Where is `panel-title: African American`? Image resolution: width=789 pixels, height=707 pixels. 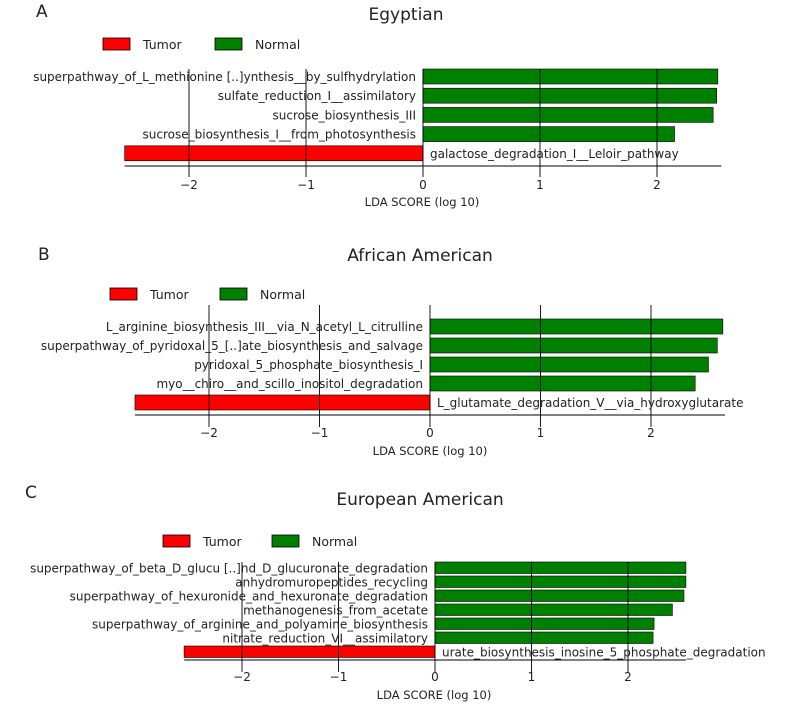
panel-title: African American is located at coordinates (420, 256).